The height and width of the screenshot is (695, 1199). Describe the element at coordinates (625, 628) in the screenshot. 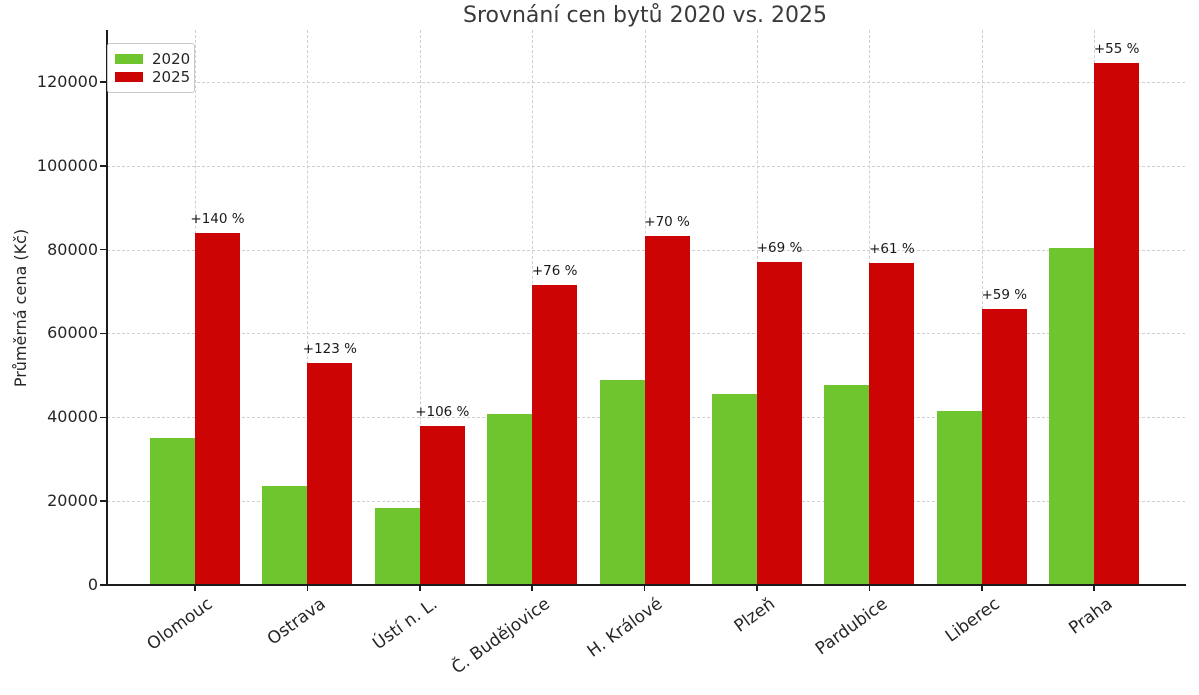

I see `x-tick-label: H. Králové` at that location.